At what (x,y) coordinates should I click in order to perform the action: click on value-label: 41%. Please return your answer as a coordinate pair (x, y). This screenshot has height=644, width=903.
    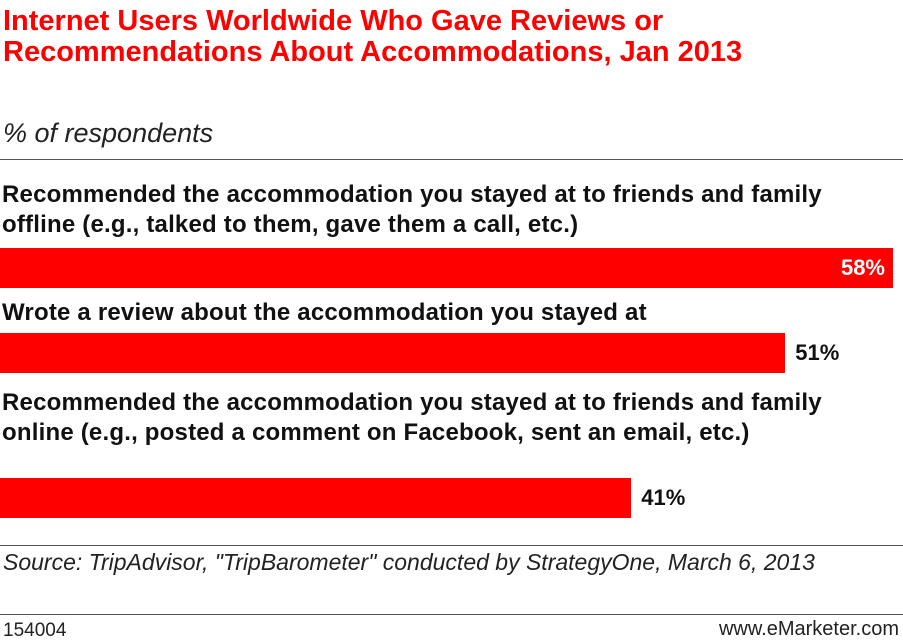
    Looking at the image, I should click on (663, 497).